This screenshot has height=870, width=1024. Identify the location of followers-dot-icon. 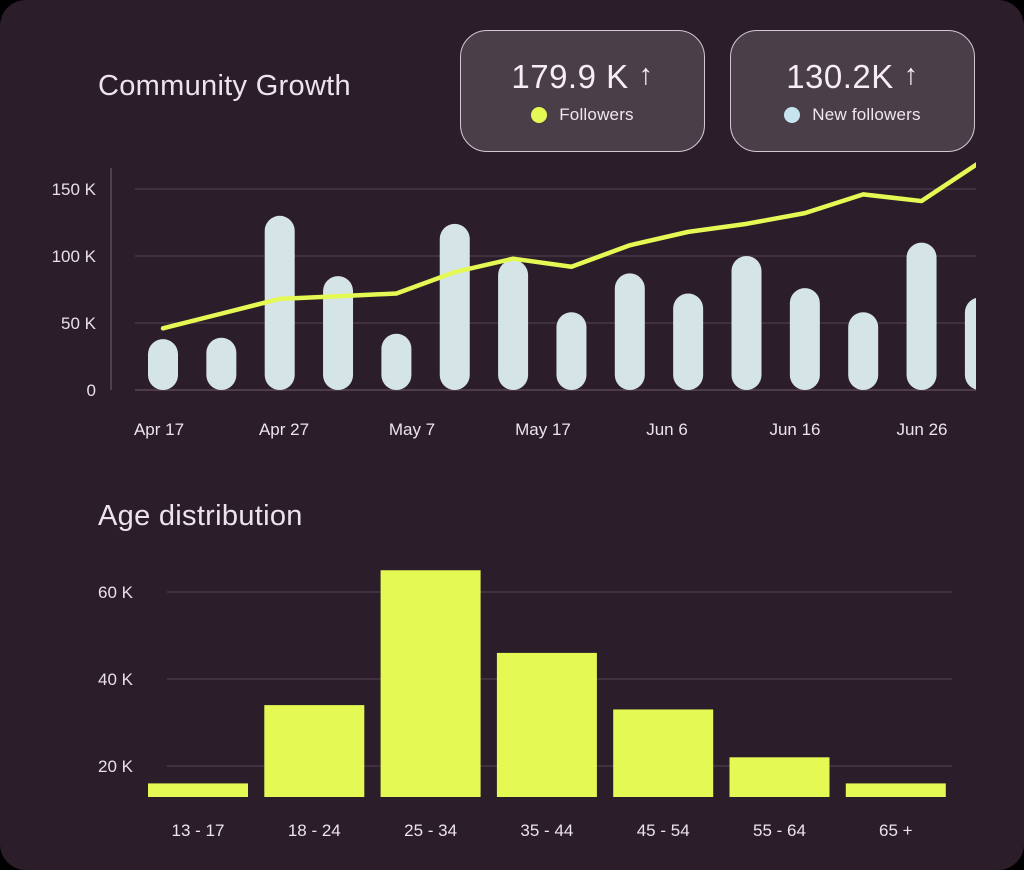
(539, 114).